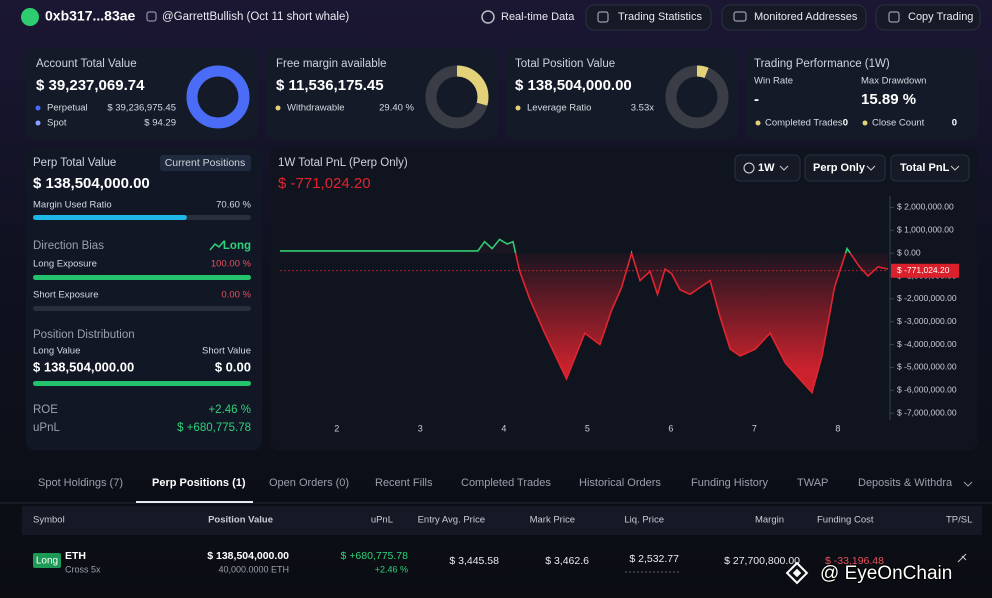 The height and width of the screenshot is (598, 992). Describe the element at coordinates (382, 520) in the screenshot. I see `column-header: uPnL` at that location.